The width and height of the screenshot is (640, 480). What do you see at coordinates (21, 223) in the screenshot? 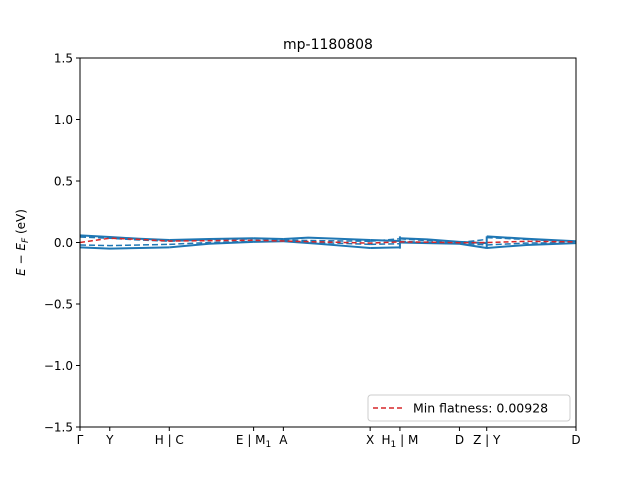
I see `y-axis-label-unit: (eV)` at bounding box center [21, 223].